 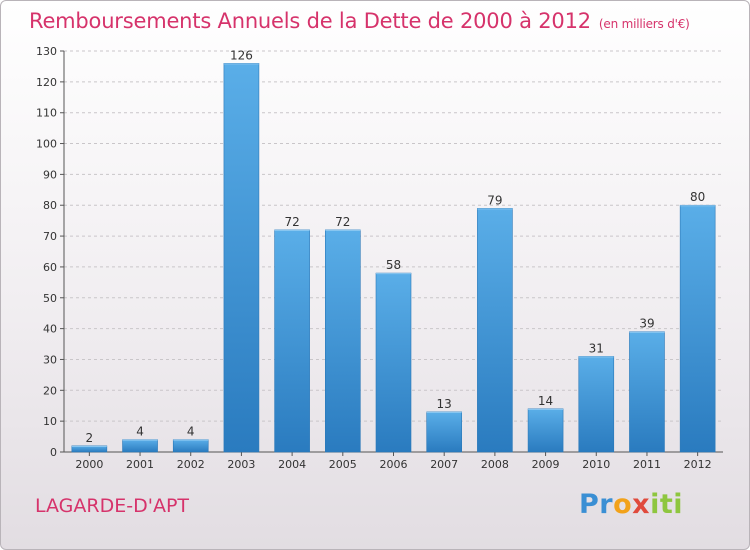 I want to click on value-label-2003: 126, so click(x=241, y=55).